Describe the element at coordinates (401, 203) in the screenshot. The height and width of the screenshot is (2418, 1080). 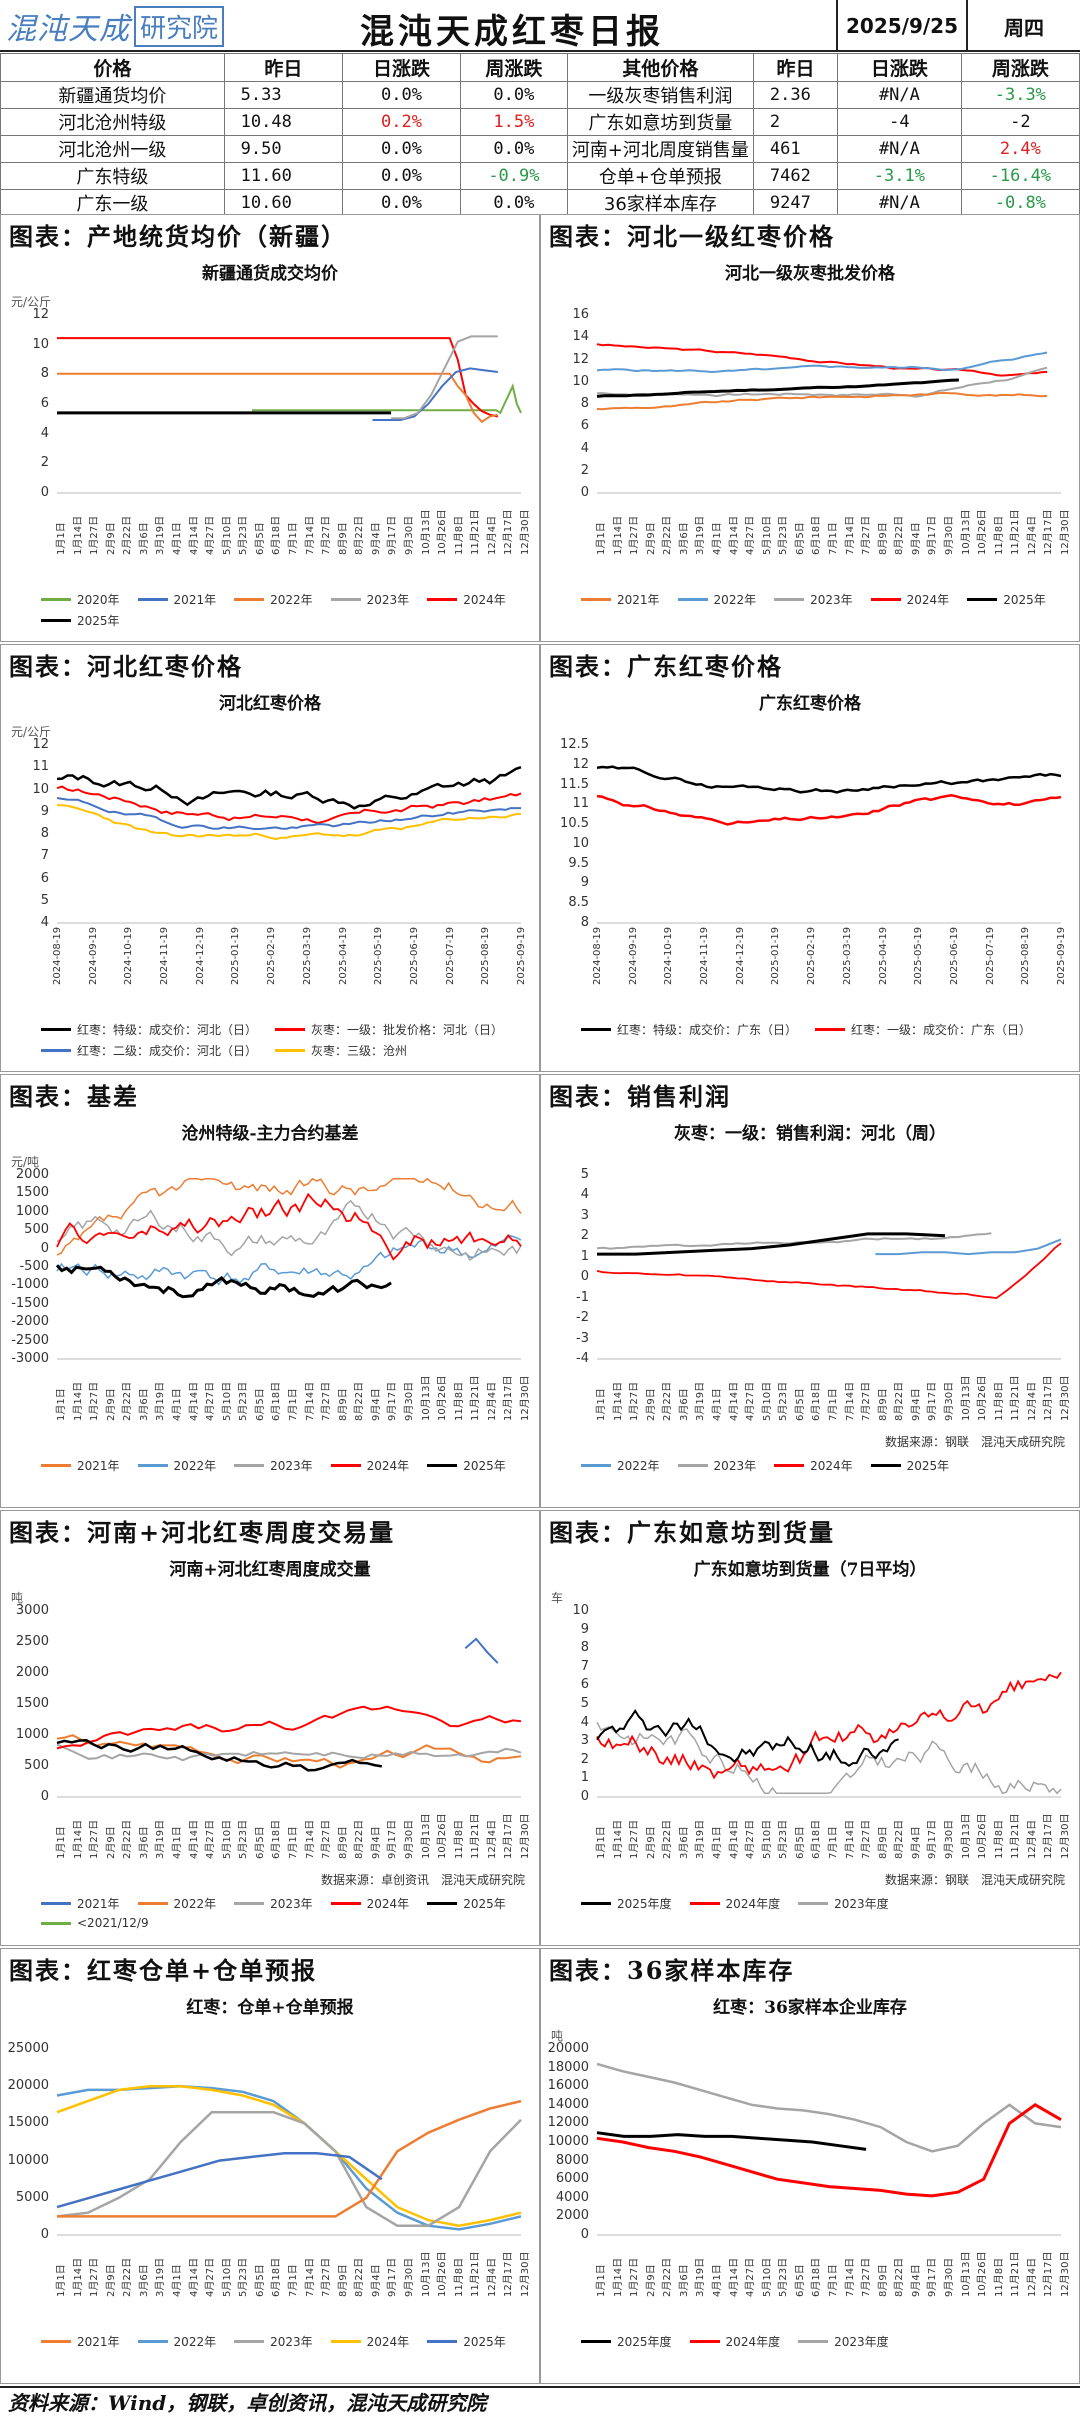
I see `price-day: 0.0%` at that location.